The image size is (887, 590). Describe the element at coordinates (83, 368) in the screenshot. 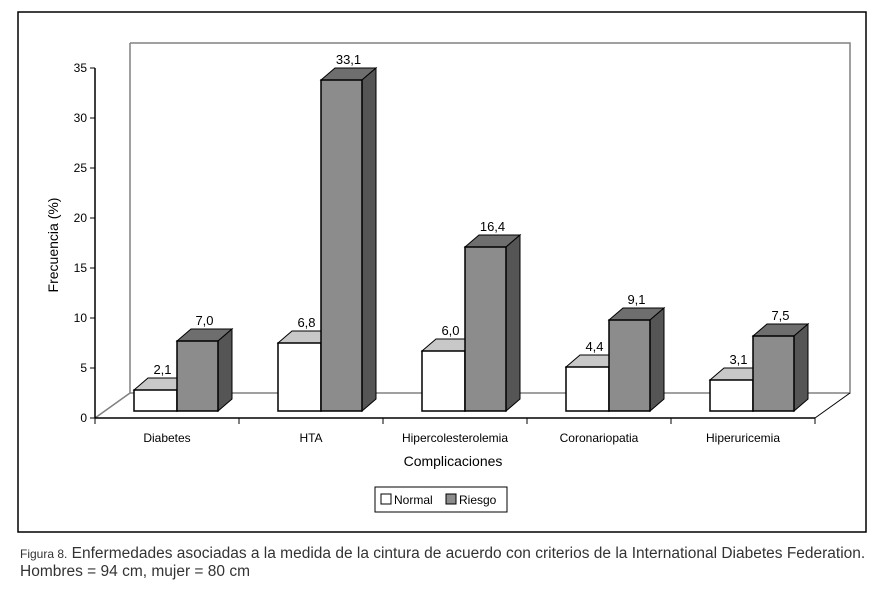

I see `y-tick-label: 5` at that location.